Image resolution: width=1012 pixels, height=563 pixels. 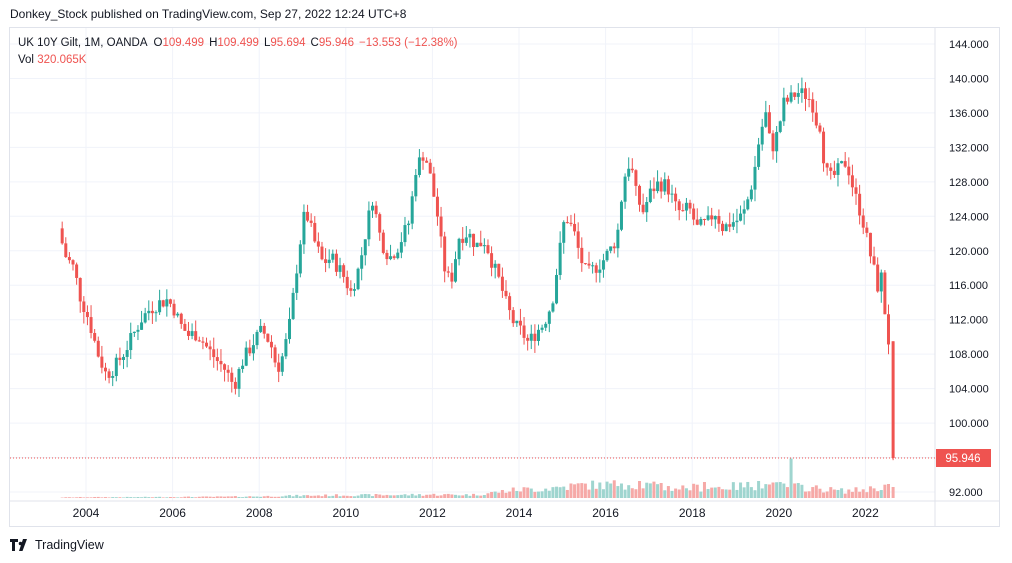 I want to click on y-tick-label: 128.000, so click(x=969, y=183).